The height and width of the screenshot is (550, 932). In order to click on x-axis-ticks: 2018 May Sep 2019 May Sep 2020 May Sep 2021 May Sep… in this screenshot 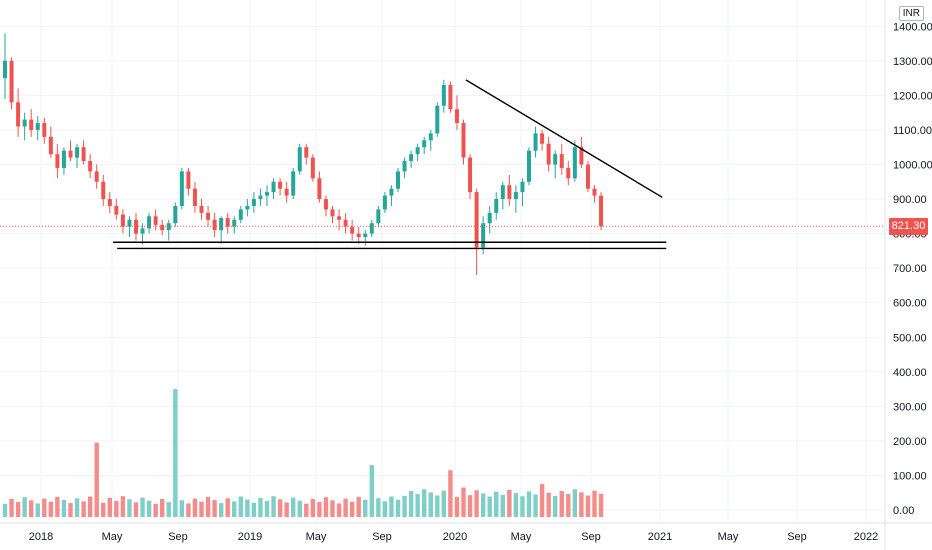, I will do `click(453, 537)`.